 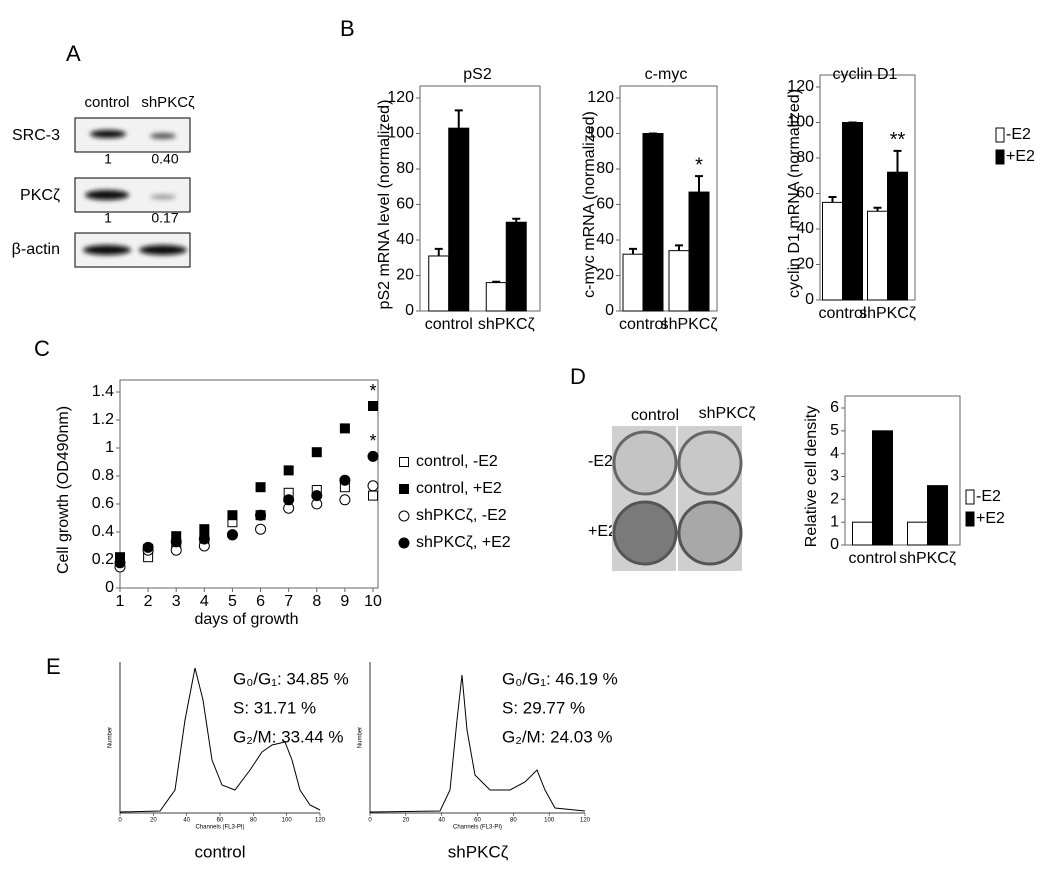 I want to click on annotation: **, so click(x=898, y=140).